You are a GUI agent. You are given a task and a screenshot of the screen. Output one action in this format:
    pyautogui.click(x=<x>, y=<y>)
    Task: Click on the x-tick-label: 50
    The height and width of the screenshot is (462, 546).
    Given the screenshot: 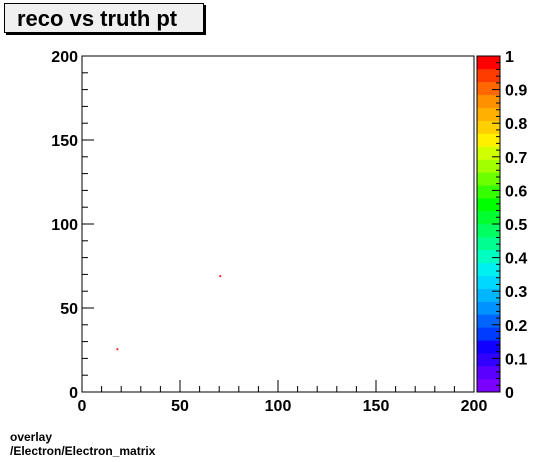 What is the action you would take?
    pyautogui.click(x=180, y=406)
    